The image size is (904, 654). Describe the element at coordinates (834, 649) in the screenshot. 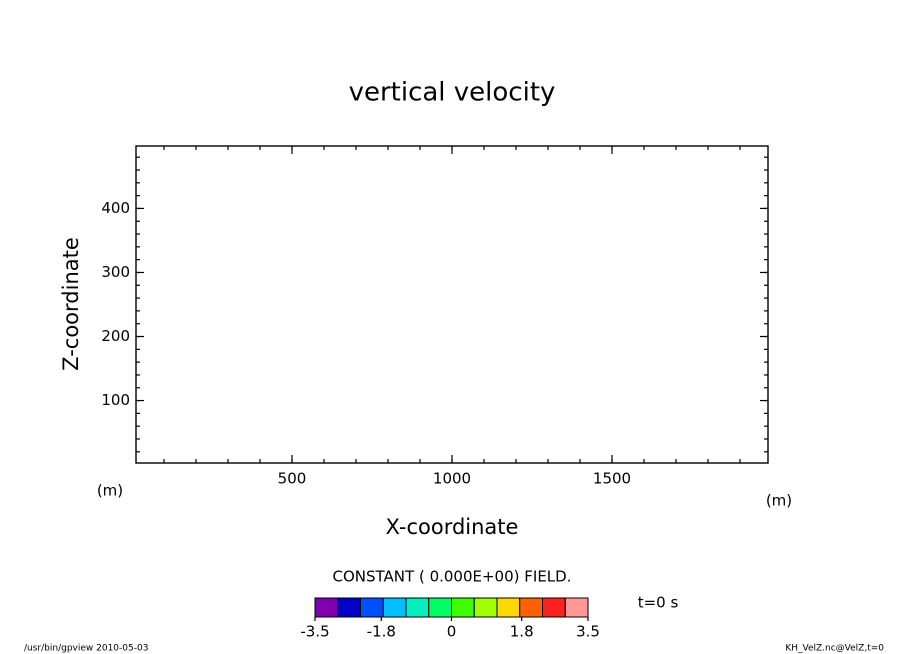

I see `footer-right: KH_VelZ.nc@VelZ,t=0` at that location.